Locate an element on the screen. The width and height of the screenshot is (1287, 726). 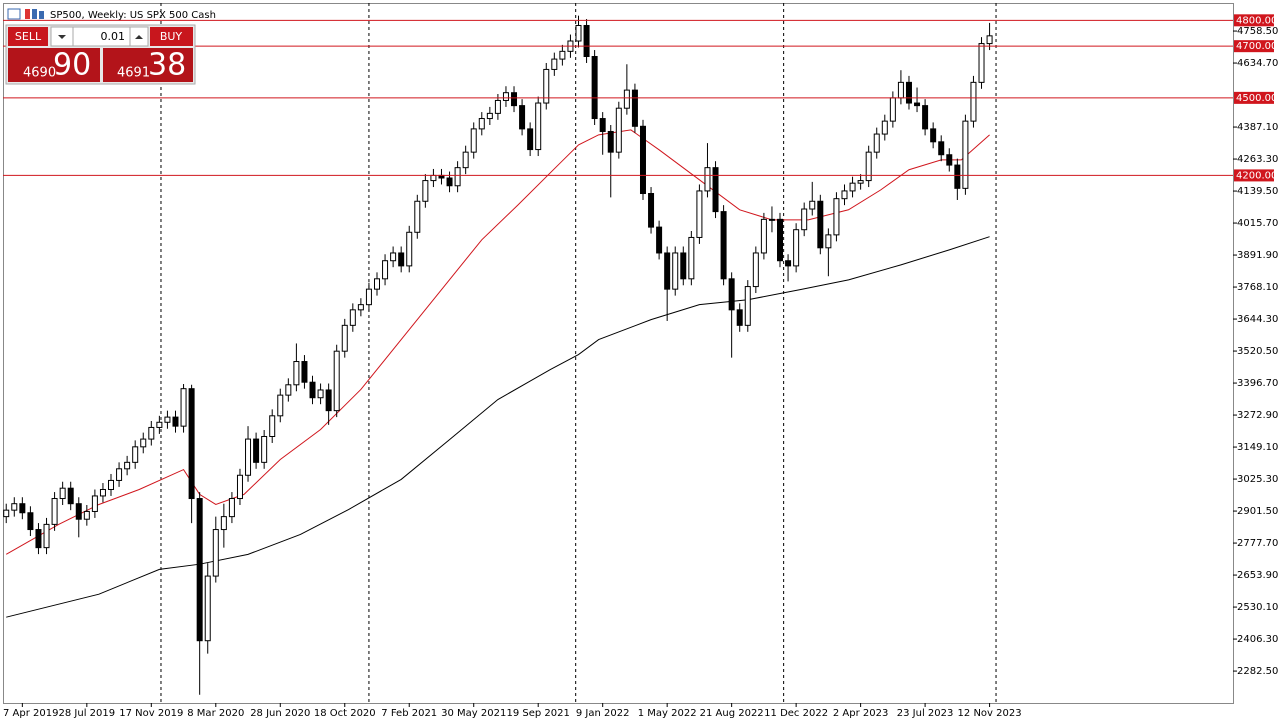
x-tick-label: 1 May 2022 is located at coordinates (667, 713).